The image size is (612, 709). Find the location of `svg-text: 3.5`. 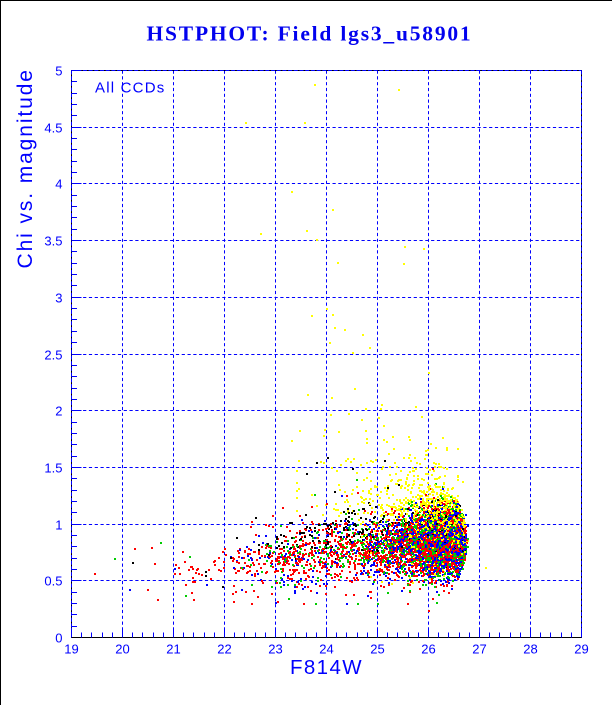

svg-text: 3.5 is located at coordinates (53, 241).